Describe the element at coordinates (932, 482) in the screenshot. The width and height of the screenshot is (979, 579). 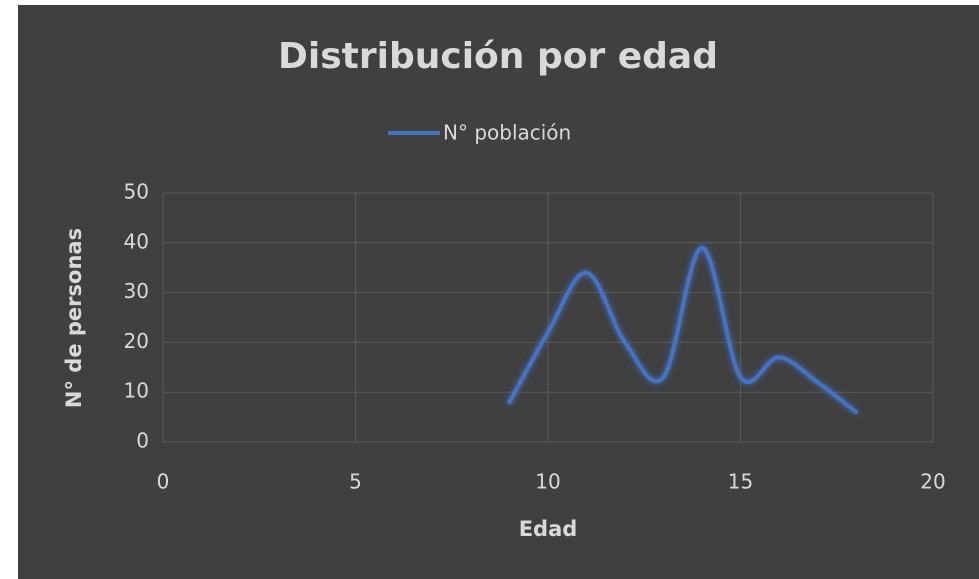
I see `x-tick-label: 20` at that location.